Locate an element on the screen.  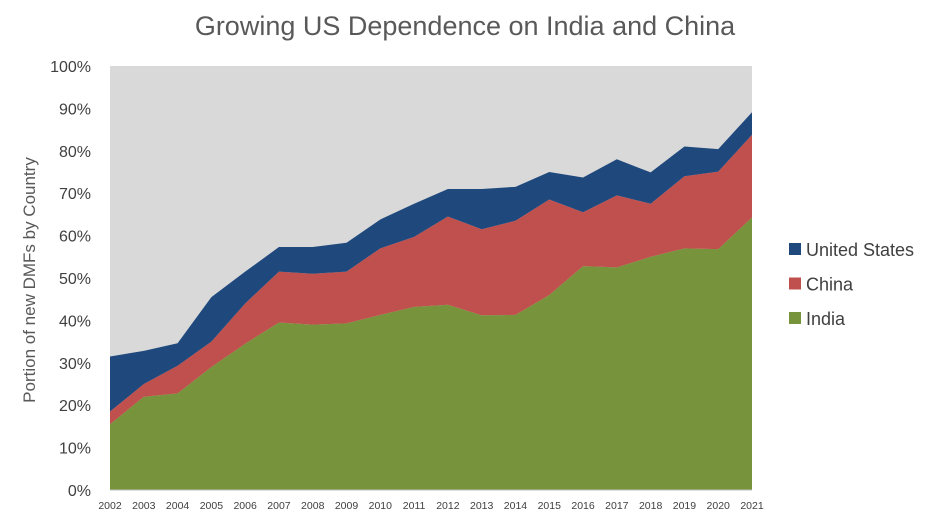
chart-title: Growing US Dependence on India and China is located at coordinates (465, 26).